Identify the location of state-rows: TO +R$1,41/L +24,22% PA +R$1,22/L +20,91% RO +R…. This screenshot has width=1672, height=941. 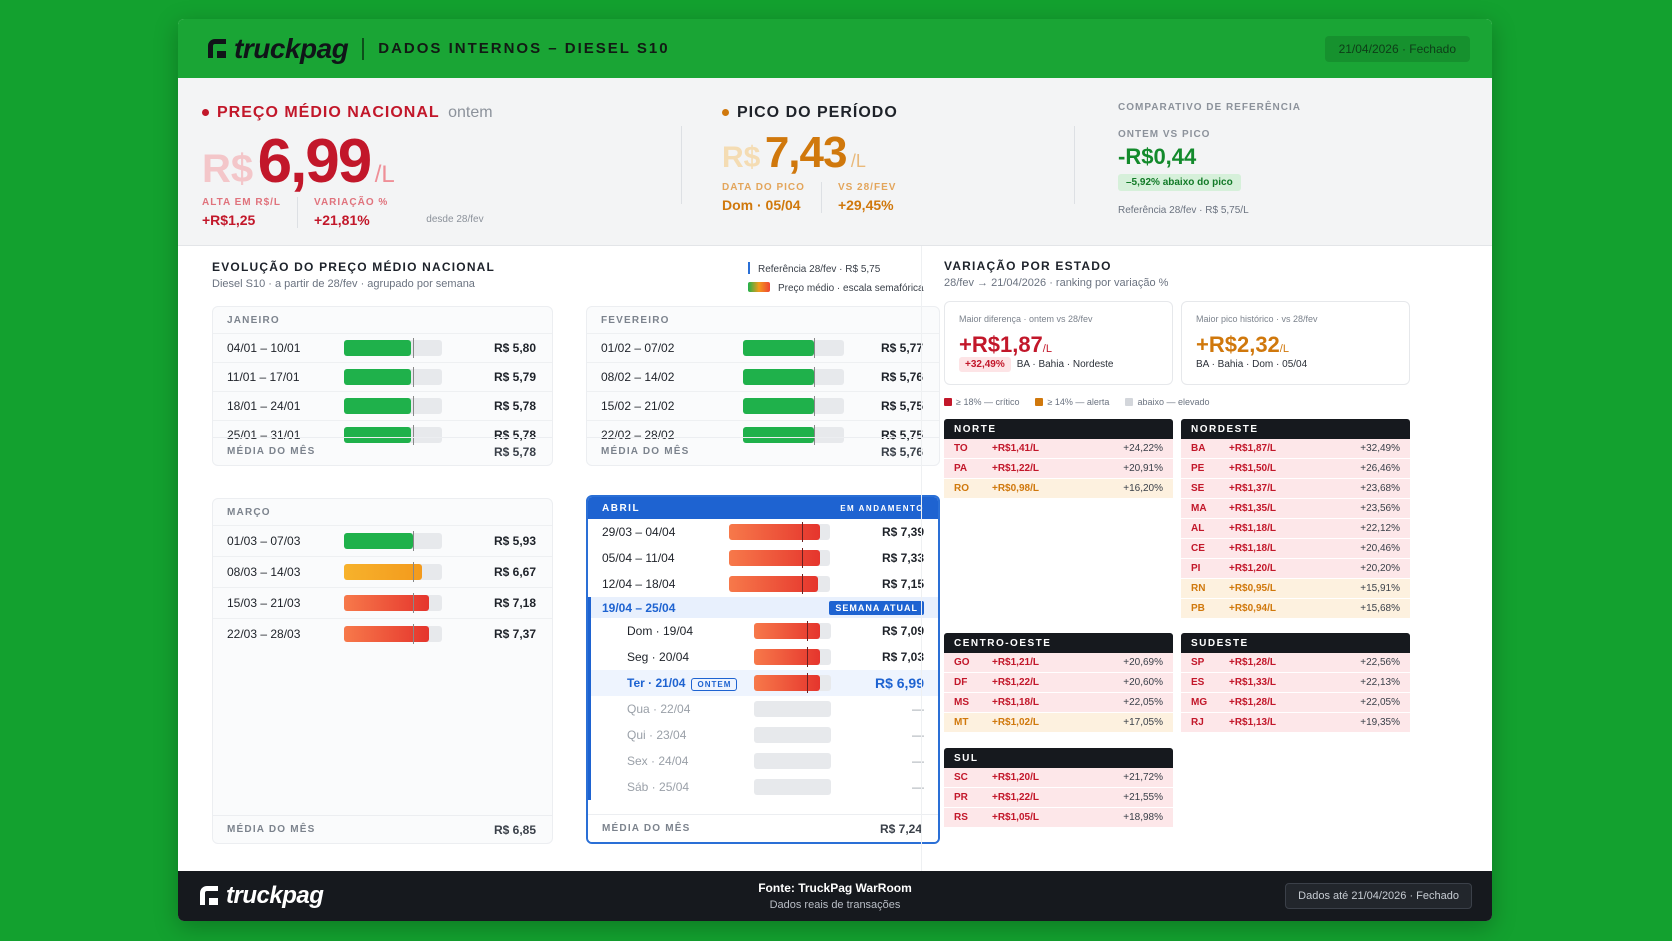
(1058, 469).